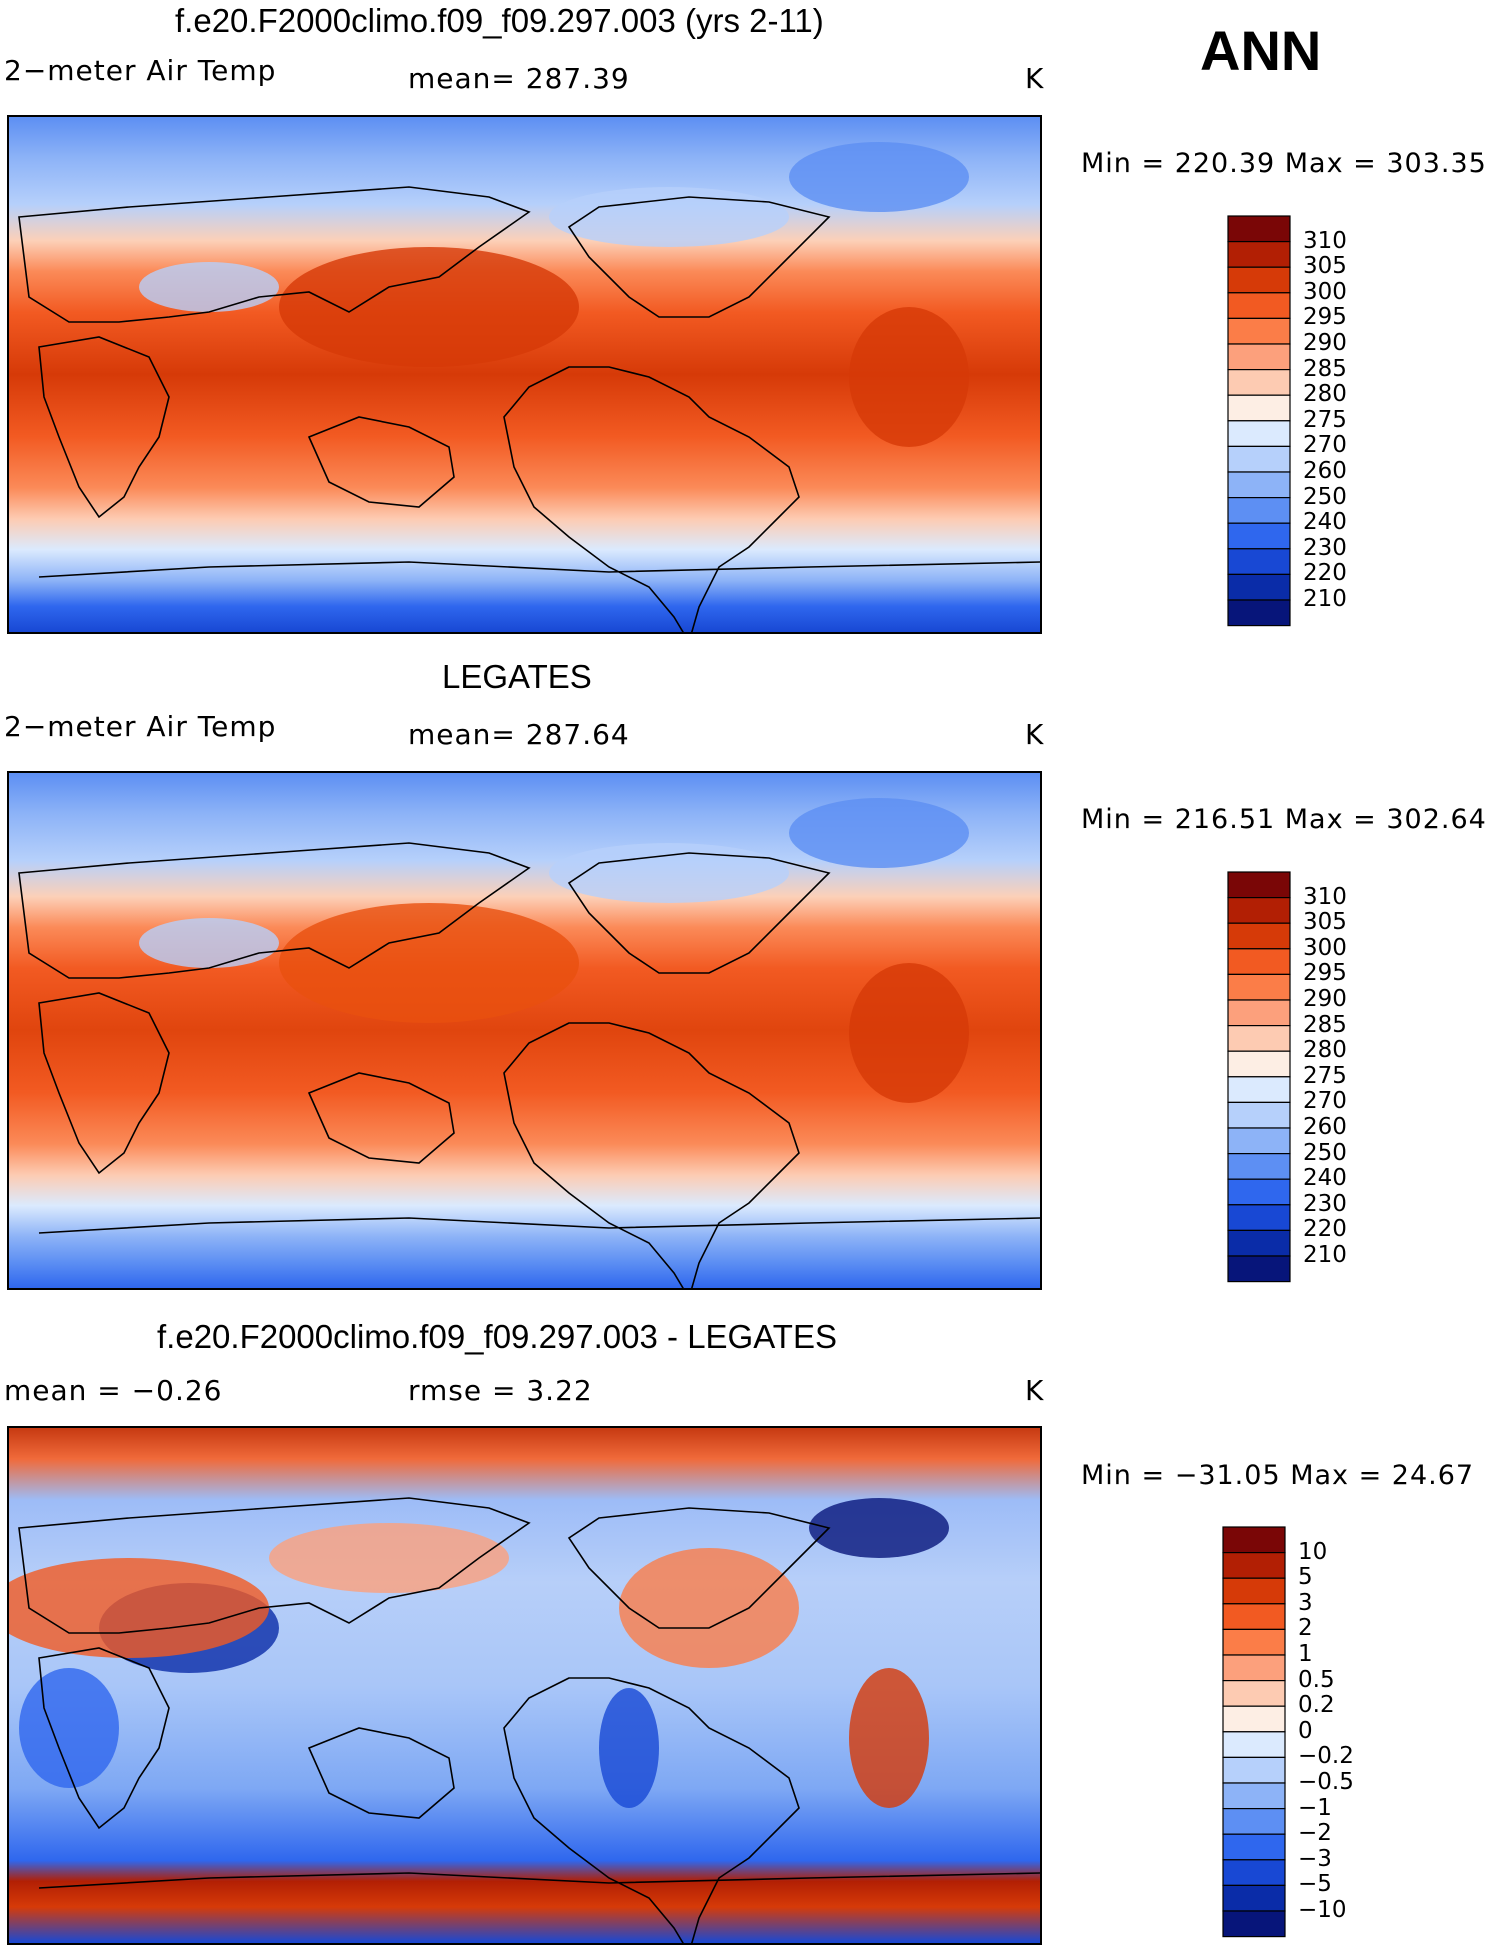 Image resolution: width=1499 pixels, height=1956 pixels. Describe the element at coordinates (1325, 496) in the screenshot. I see `colorbar-tick-label: 250` at that location.